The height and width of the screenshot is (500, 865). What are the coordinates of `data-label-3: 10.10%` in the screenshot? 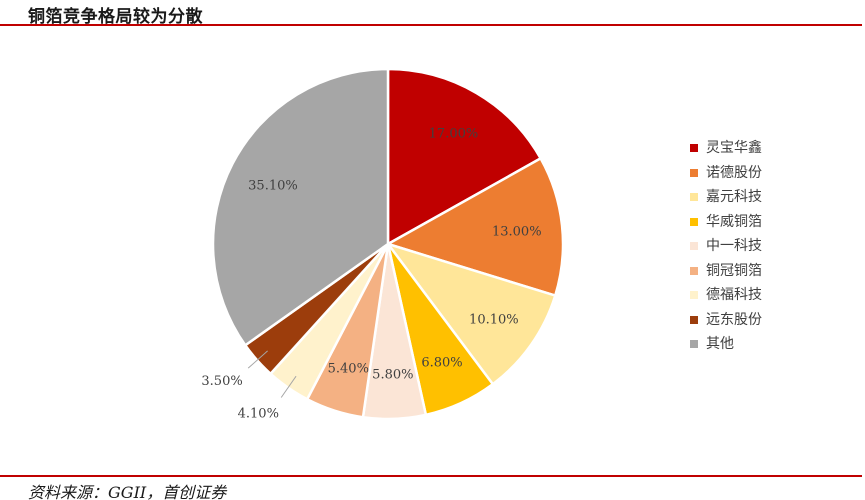 It's located at (494, 320).